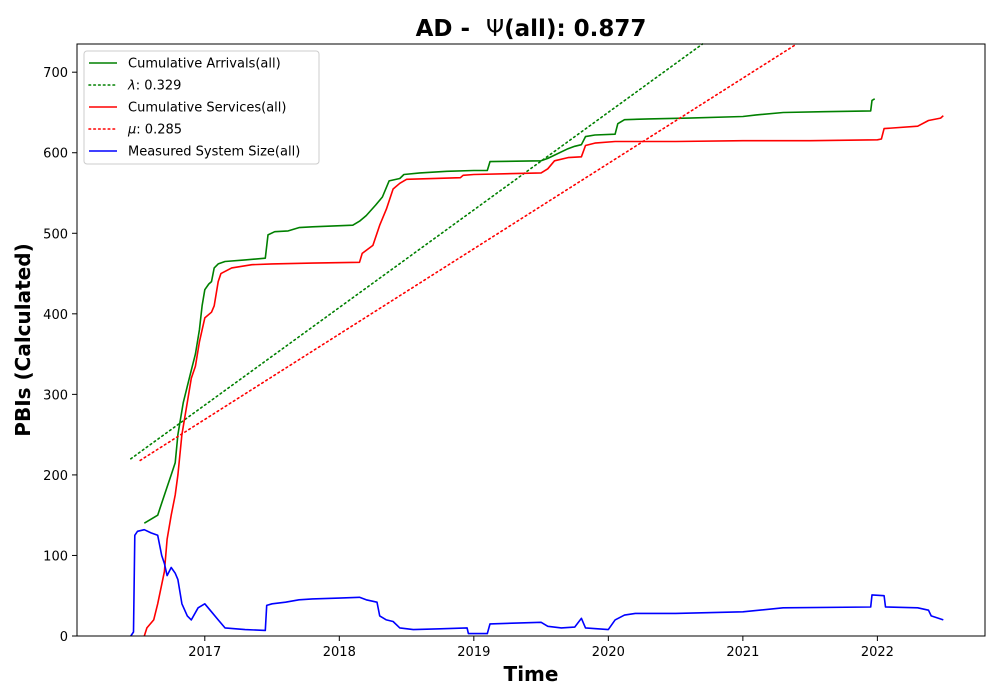 This screenshot has height=700, width=1000. I want to click on legend-label-1: λ: 0.329, so click(154, 86).